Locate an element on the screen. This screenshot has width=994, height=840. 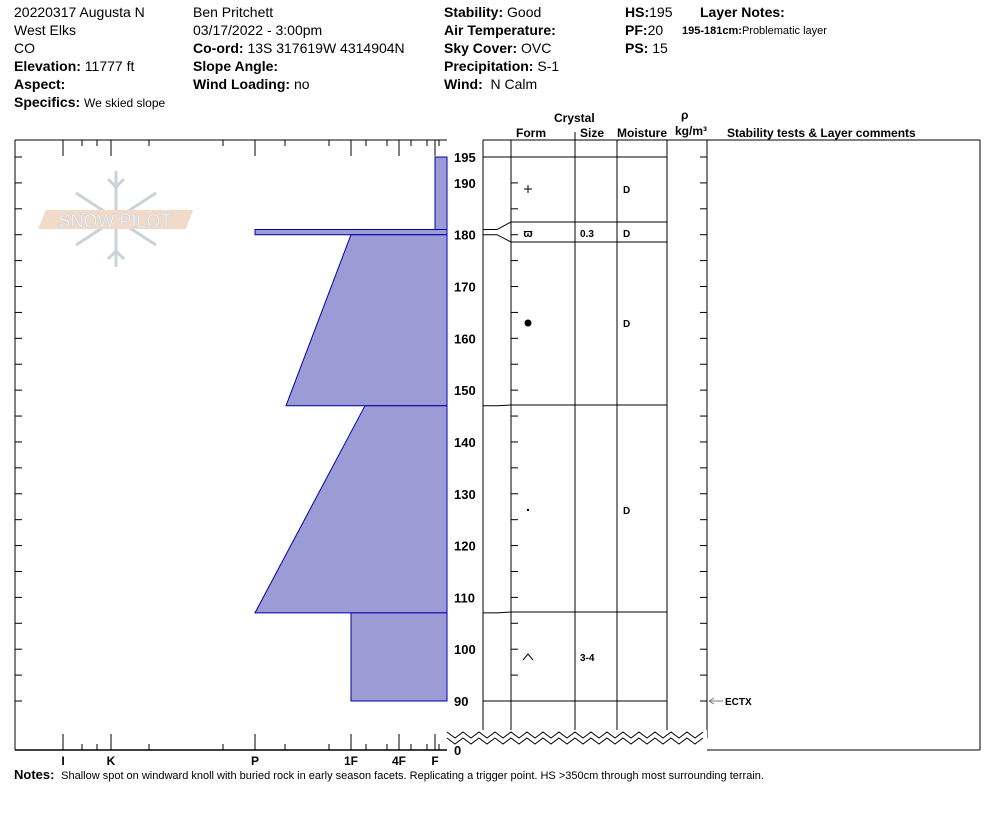
coord: Co-ord: 13S 317619W 4314904N is located at coordinates (299, 48).